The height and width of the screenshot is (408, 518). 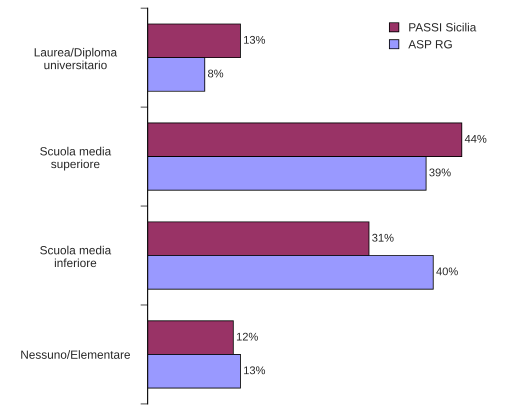 What do you see at coordinates (440, 172) in the screenshot?
I see `data-label: 39%` at bounding box center [440, 172].